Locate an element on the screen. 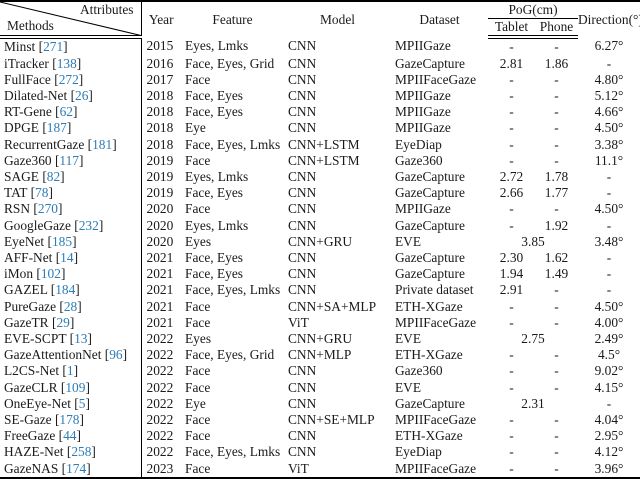 Image resolution: width=640 pixels, height=479 pixels. citation-link: 13 is located at coordinates (81, 339).